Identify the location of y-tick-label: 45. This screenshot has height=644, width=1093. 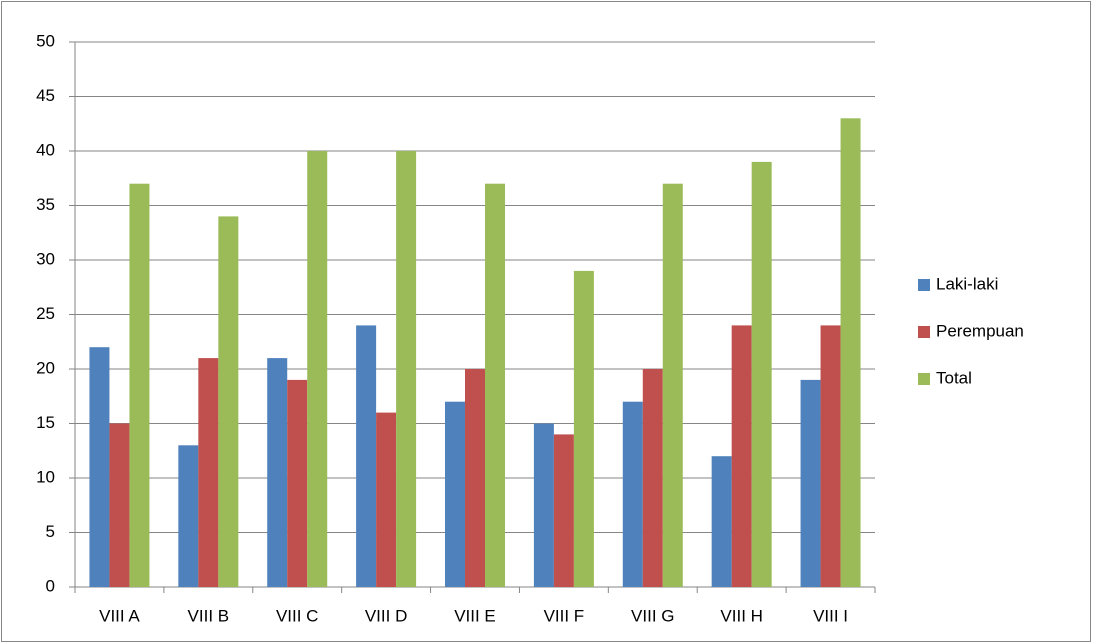
(45, 95).